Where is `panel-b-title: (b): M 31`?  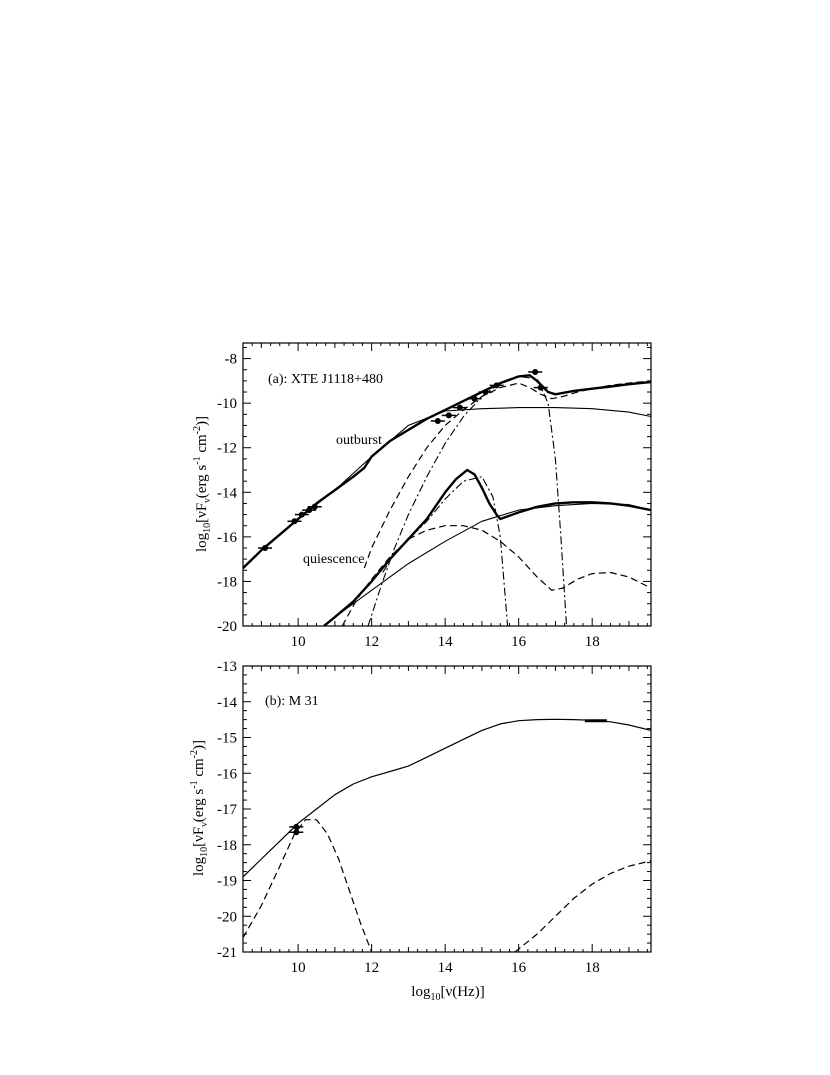 panel-b-title: (b): M 31 is located at coordinates (292, 701).